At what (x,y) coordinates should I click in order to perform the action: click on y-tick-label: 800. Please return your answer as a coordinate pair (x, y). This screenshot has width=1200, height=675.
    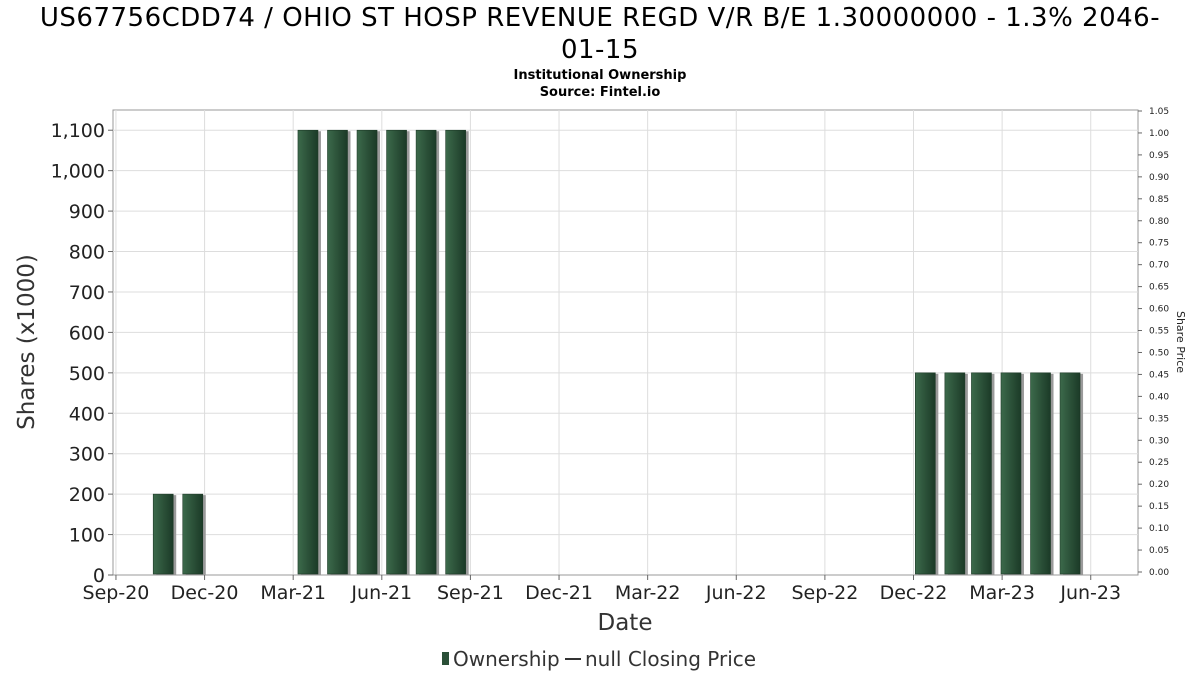
    Looking at the image, I should click on (87, 253).